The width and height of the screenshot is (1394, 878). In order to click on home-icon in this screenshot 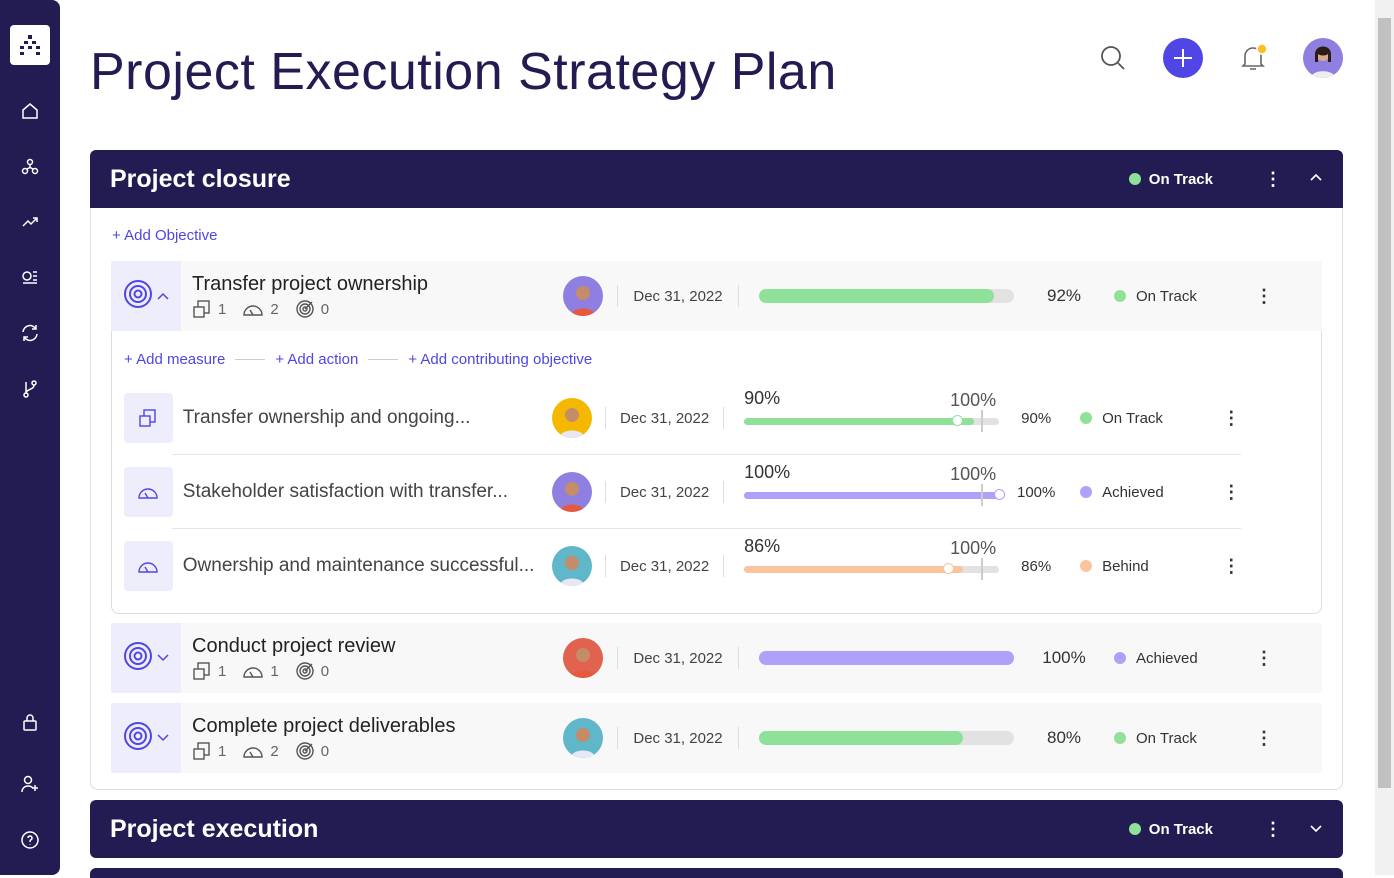, I will do `click(30, 111)`.